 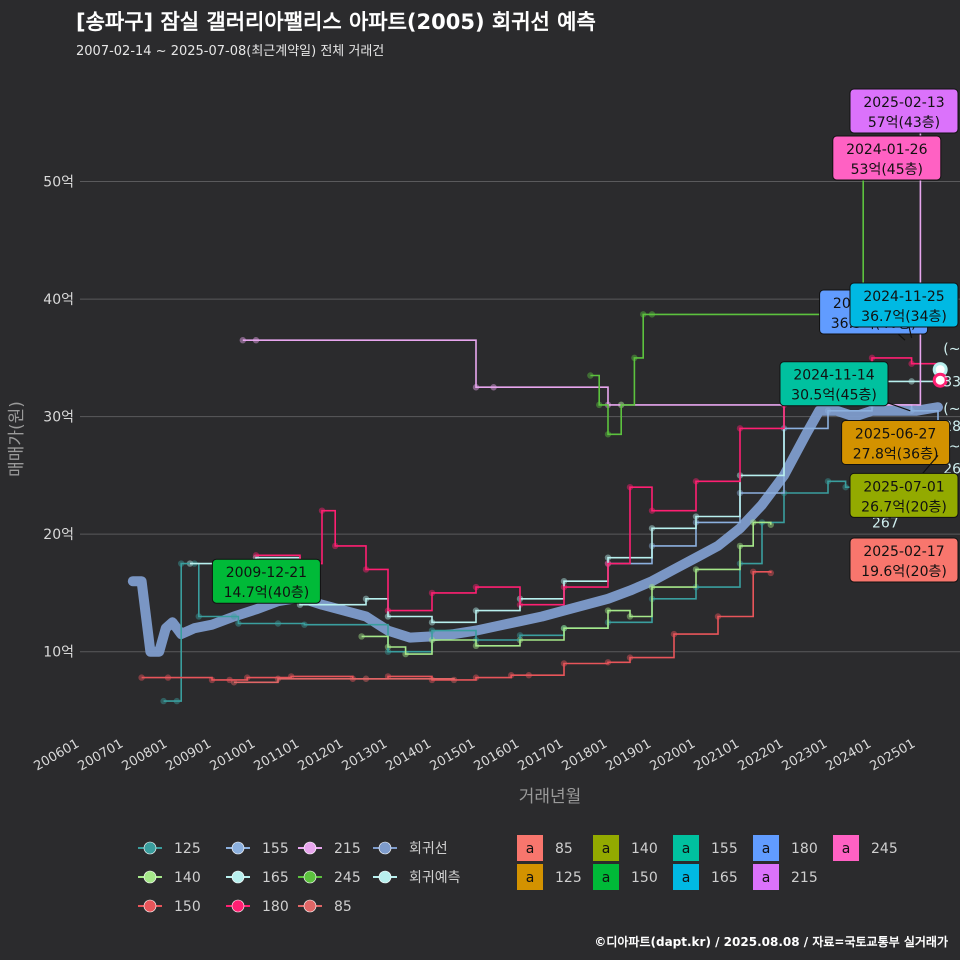 I want to click on x-tick-label: 201501, so click(x=453, y=755).